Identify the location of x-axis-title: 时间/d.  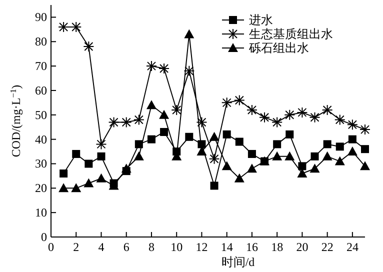
(238, 262).